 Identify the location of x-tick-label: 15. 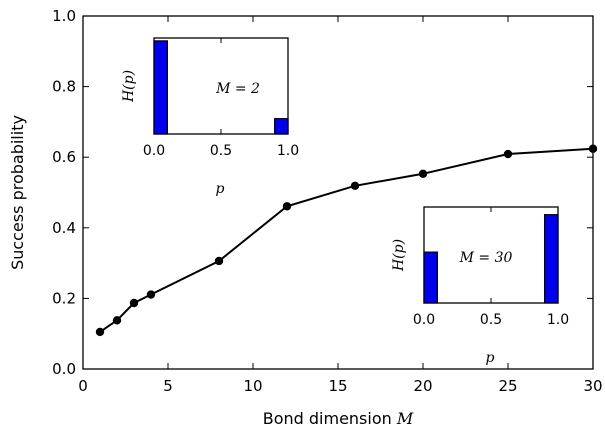
(337, 386).